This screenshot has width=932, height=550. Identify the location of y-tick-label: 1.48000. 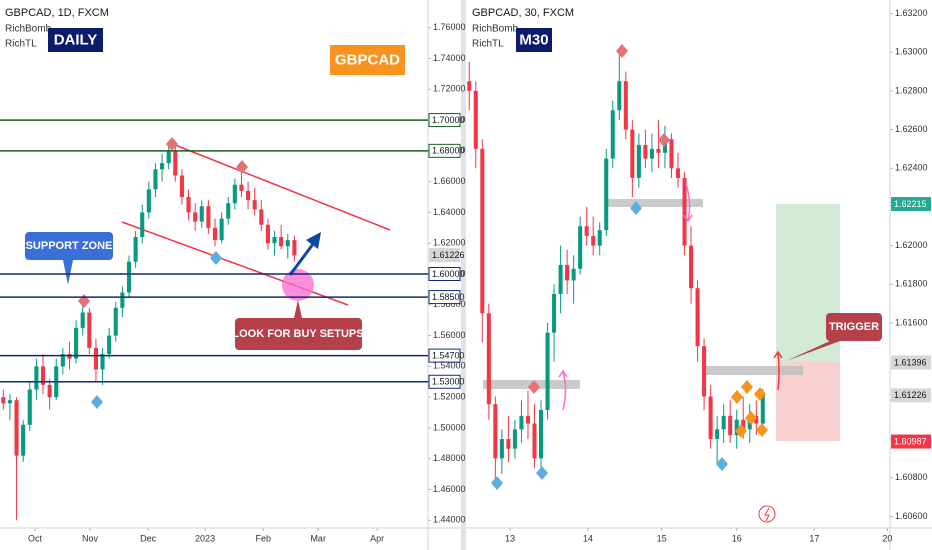
(449, 458).